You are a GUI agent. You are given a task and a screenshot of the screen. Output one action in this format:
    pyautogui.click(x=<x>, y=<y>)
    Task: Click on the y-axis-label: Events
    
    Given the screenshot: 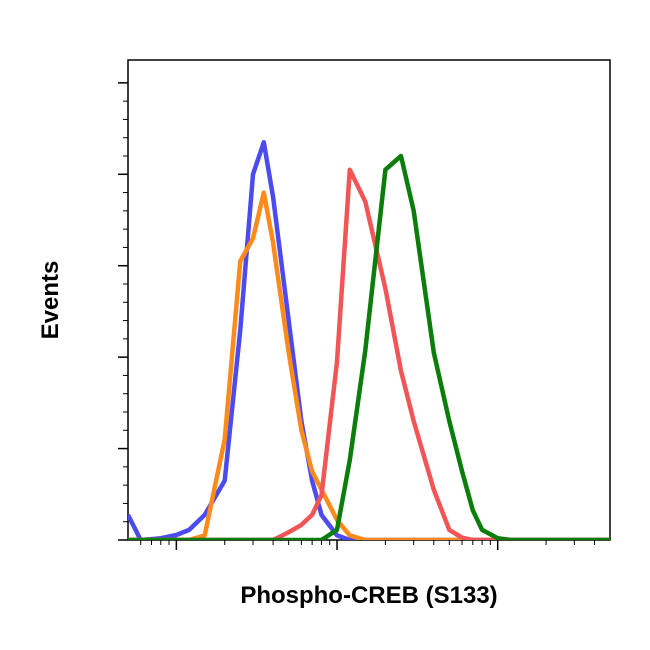 What is the action you would take?
    pyautogui.click(x=50, y=300)
    